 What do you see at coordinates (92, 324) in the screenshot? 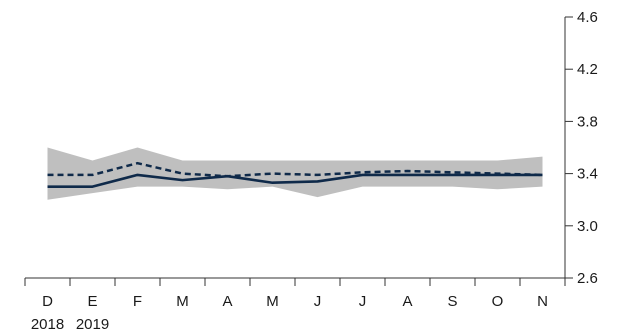
I see `year-label: 2019` at bounding box center [92, 324].